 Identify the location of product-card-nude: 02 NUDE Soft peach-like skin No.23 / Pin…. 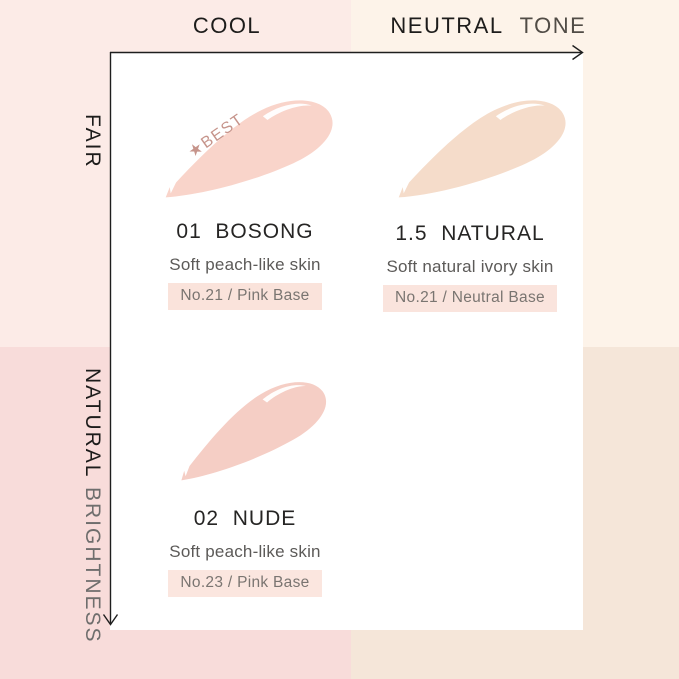
(245, 552).